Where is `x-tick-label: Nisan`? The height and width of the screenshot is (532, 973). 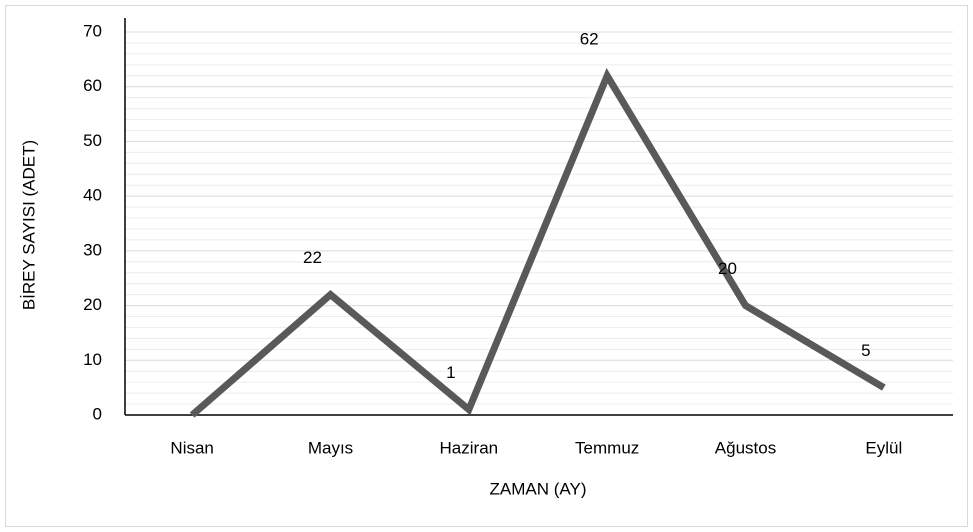 x-tick-label: Nisan is located at coordinates (191, 447).